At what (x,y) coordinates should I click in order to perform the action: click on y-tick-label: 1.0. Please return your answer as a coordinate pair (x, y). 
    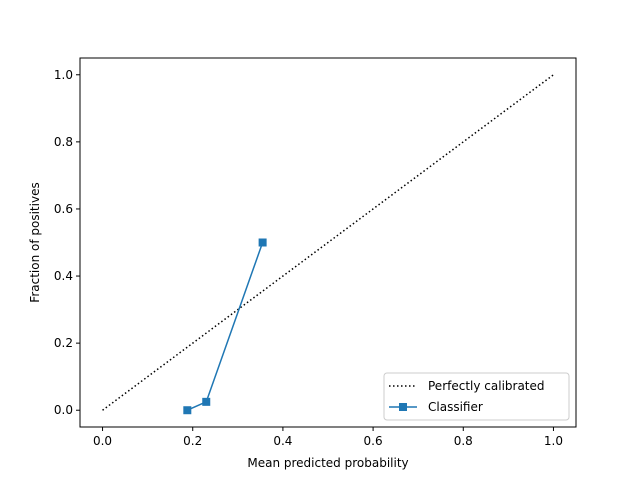
    Looking at the image, I should click on (63, 75).